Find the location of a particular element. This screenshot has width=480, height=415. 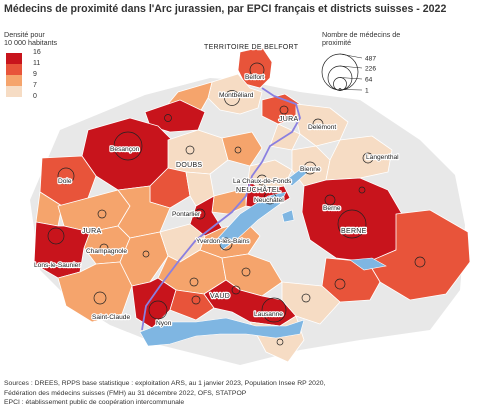

circle-nyon is located at coordinates (158, 310).